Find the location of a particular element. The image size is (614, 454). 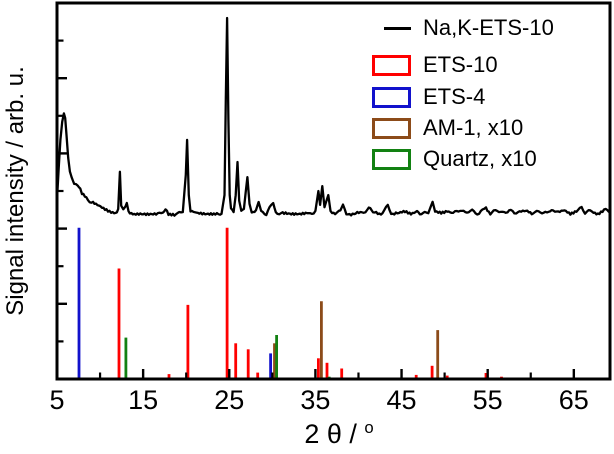

x-axis-label-text: 2 θ / is located at coordinates (334, 434).